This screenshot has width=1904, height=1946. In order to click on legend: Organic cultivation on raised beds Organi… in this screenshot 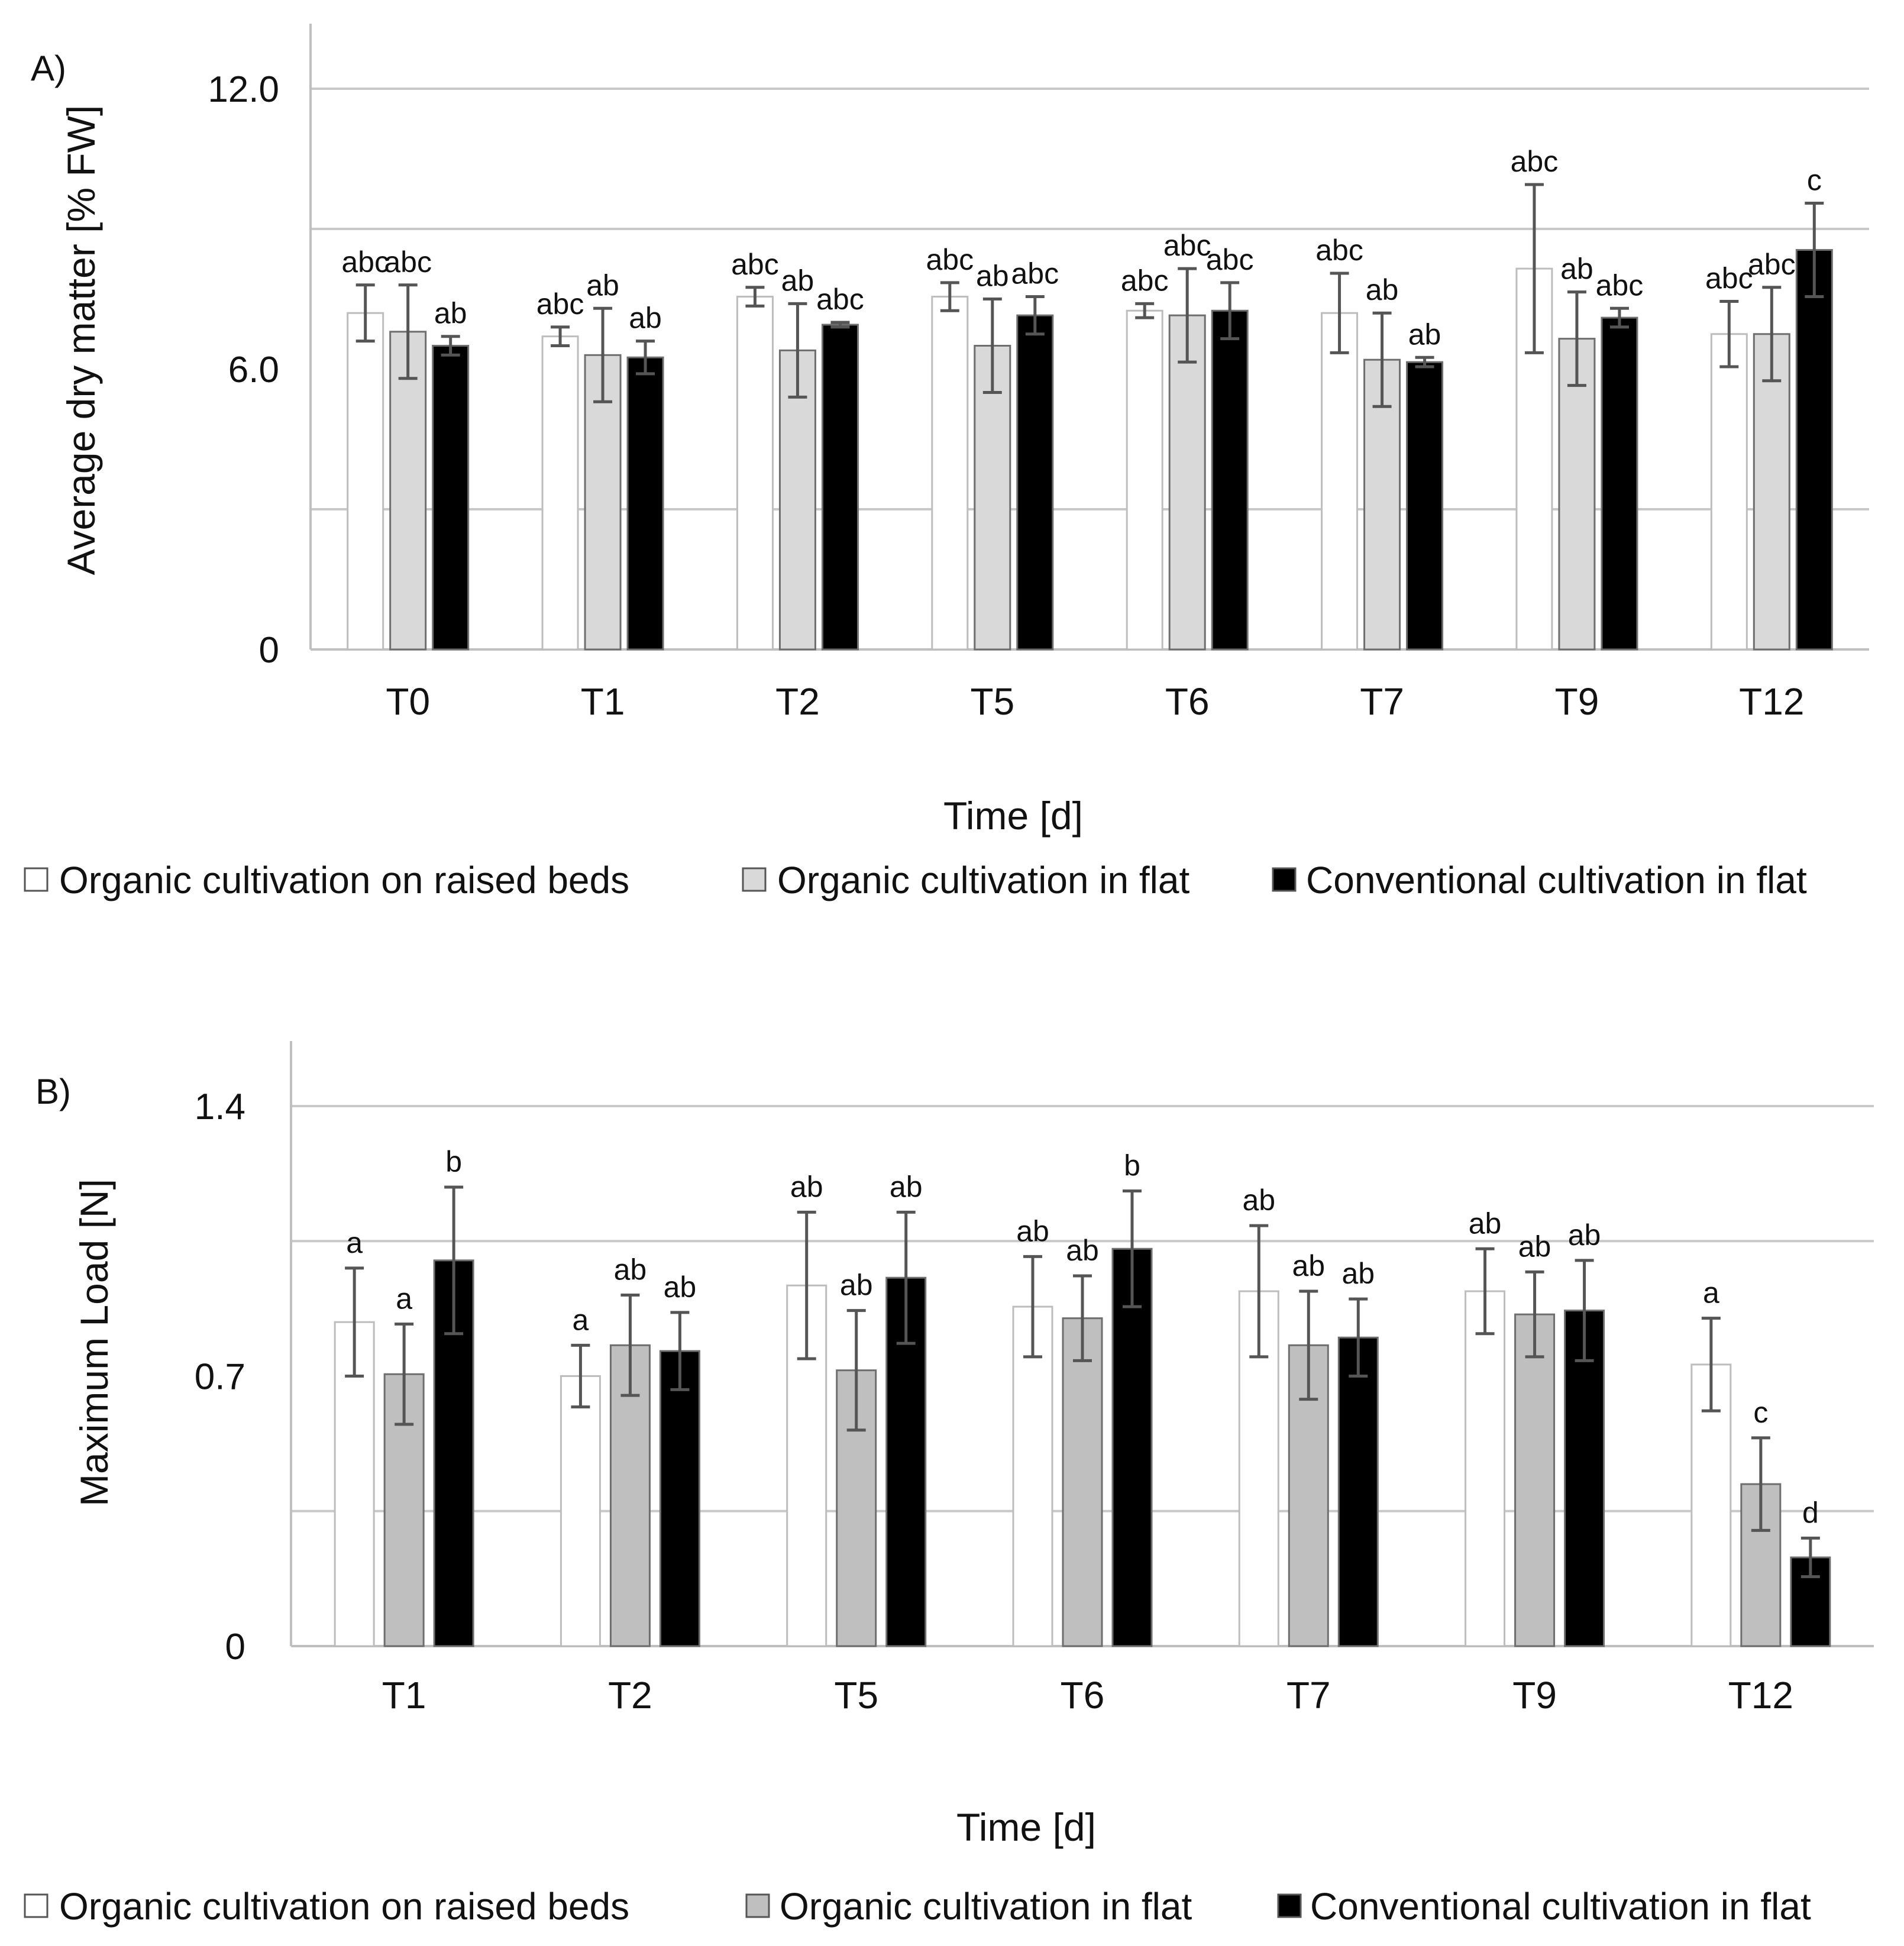, I will do `click(915, 880)`.